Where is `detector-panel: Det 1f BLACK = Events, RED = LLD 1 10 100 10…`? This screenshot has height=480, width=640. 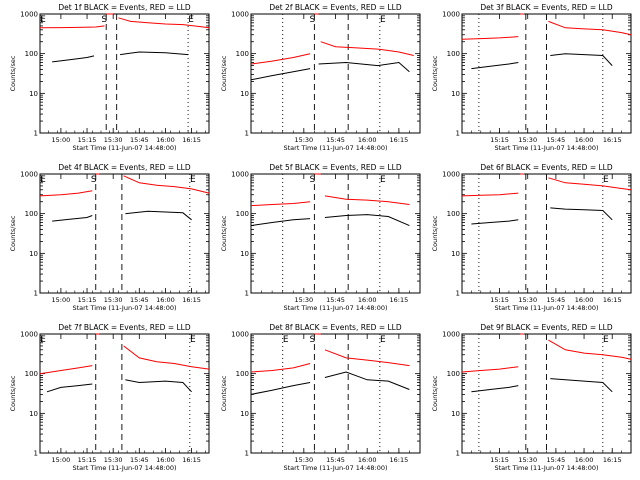 detector-panel: Det 1f BLACK = Events, RED = LLD 1 10 100 10… is located at coordinates (109, 77).